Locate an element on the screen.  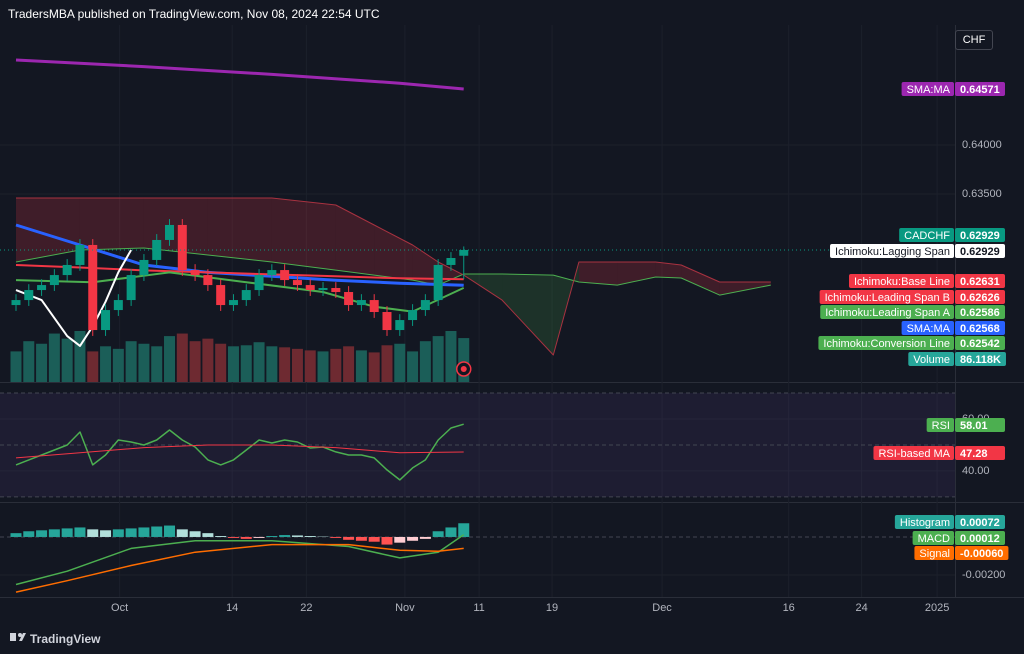
price-label-value: 0.00012 is located at coordinates (980, 539).